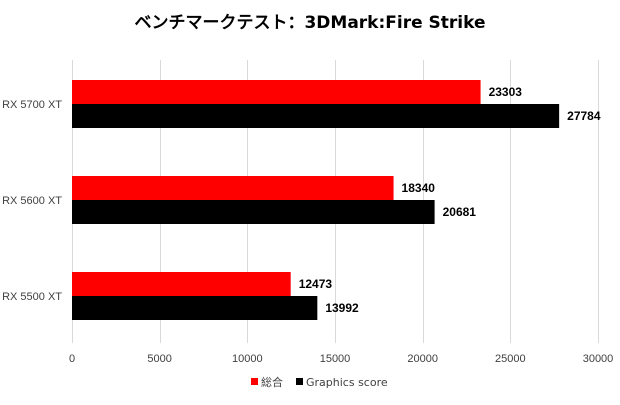  Describe the element at coordinates (347, 382) in the screenshot. I see `legend-label: Graphics score` at that location.